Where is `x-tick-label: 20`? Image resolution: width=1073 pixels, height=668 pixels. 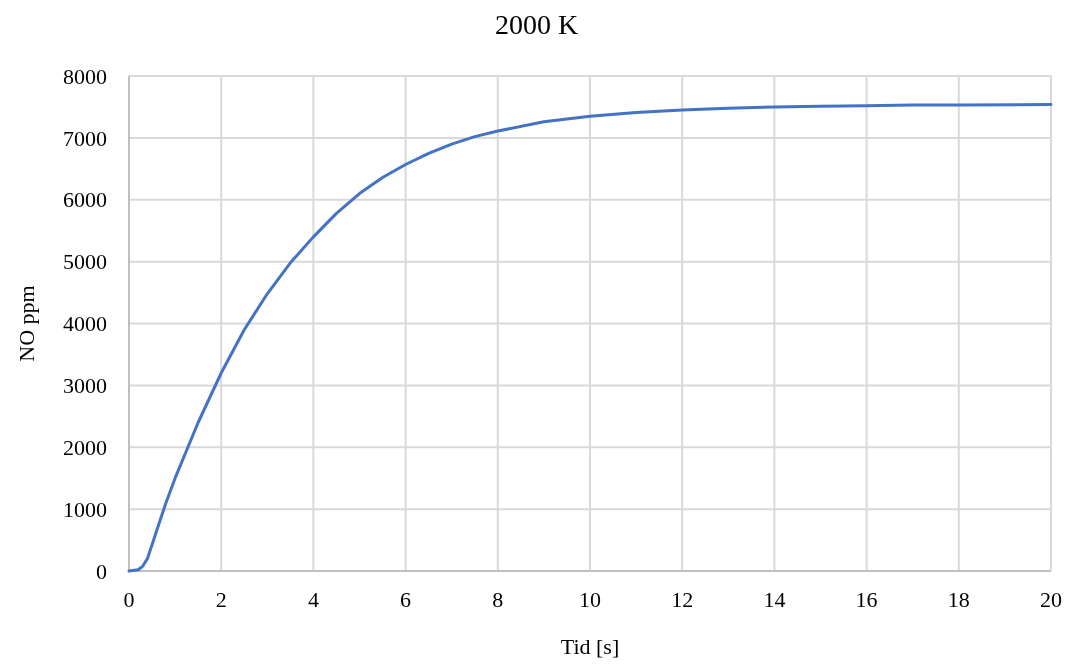
x-tick-label: 20 is located at coordinates (1051, 599).